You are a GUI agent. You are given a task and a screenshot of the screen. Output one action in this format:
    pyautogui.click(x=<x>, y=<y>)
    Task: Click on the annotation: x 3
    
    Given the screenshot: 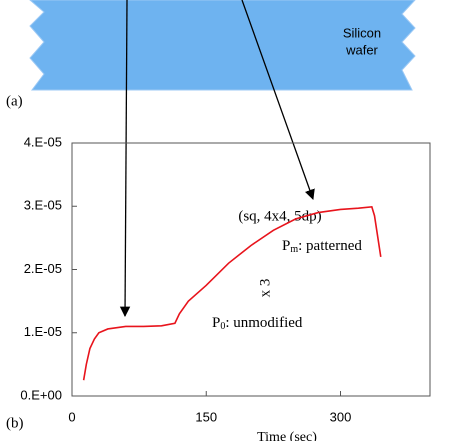 What is the action you would take?
    pyautogui.click(x=265, y=288)
    